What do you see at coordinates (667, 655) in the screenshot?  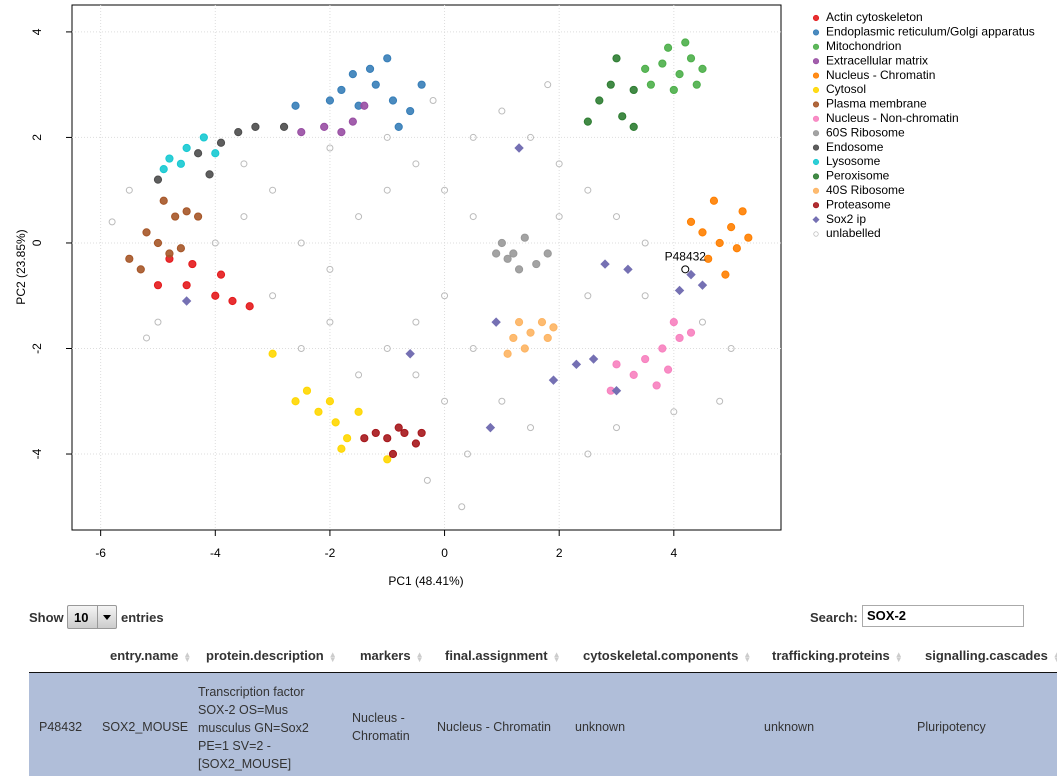 I see `column-header: cytoskeletal.components ▲ ▼` at bounding box center [667, 655].